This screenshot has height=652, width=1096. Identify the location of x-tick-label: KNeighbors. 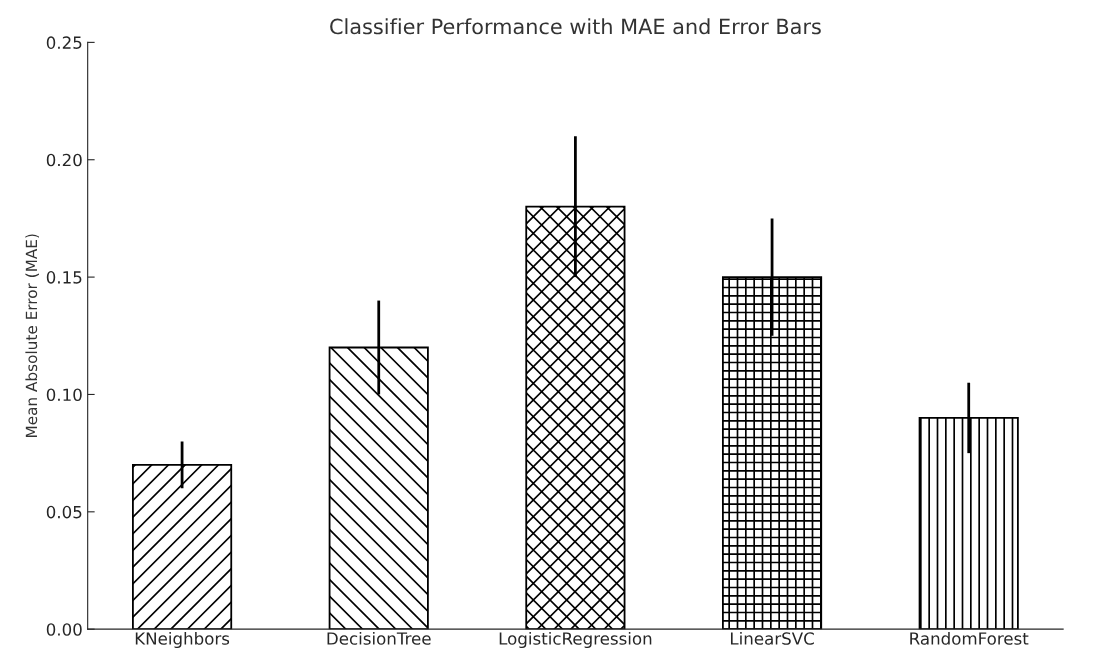
(182, 640).